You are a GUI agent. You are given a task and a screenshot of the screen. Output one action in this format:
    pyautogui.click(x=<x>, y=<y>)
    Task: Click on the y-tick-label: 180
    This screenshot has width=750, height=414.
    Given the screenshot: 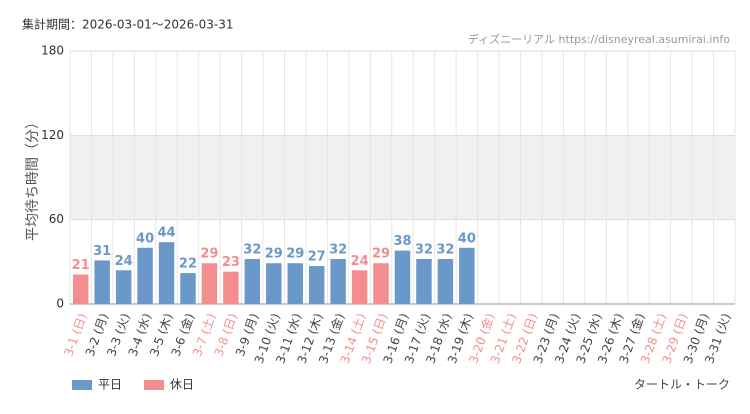 What is the action you would take?
    pyautogui.click(x=52, y=51)
    